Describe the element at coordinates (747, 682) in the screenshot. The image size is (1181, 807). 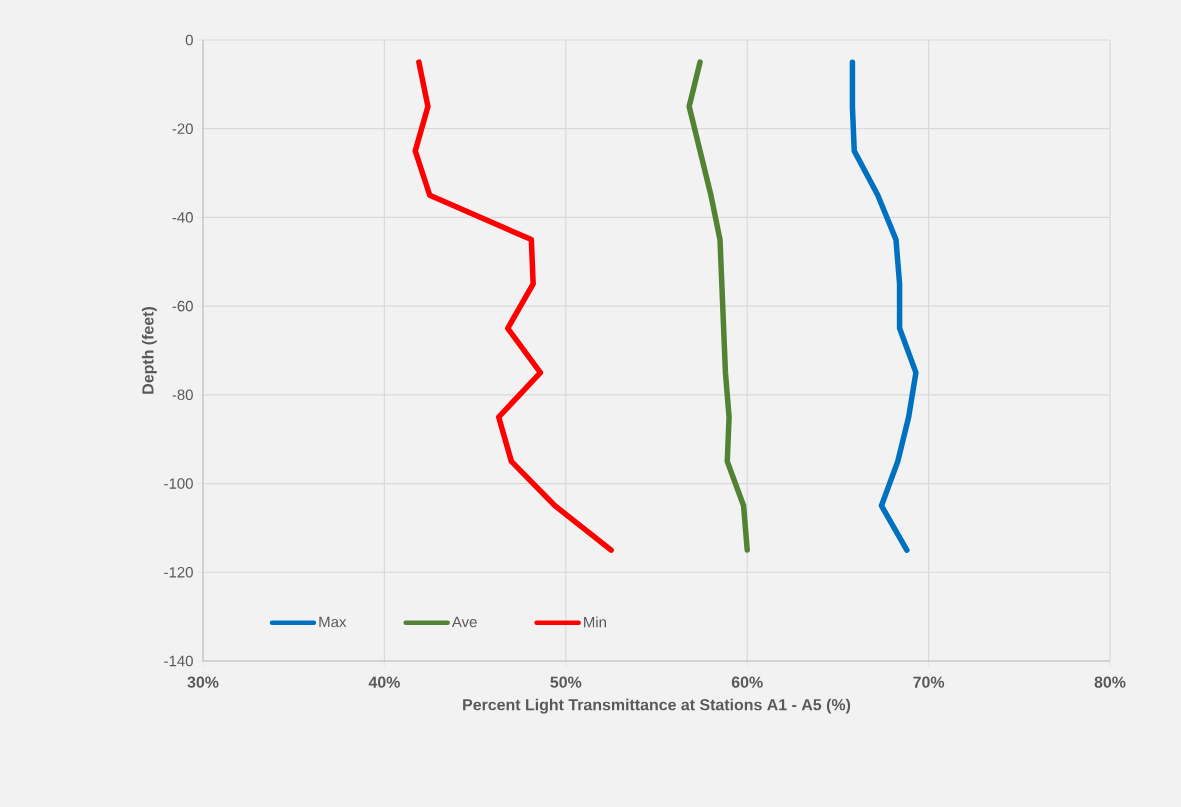
I see `x-tick-label: 60%` at that location.